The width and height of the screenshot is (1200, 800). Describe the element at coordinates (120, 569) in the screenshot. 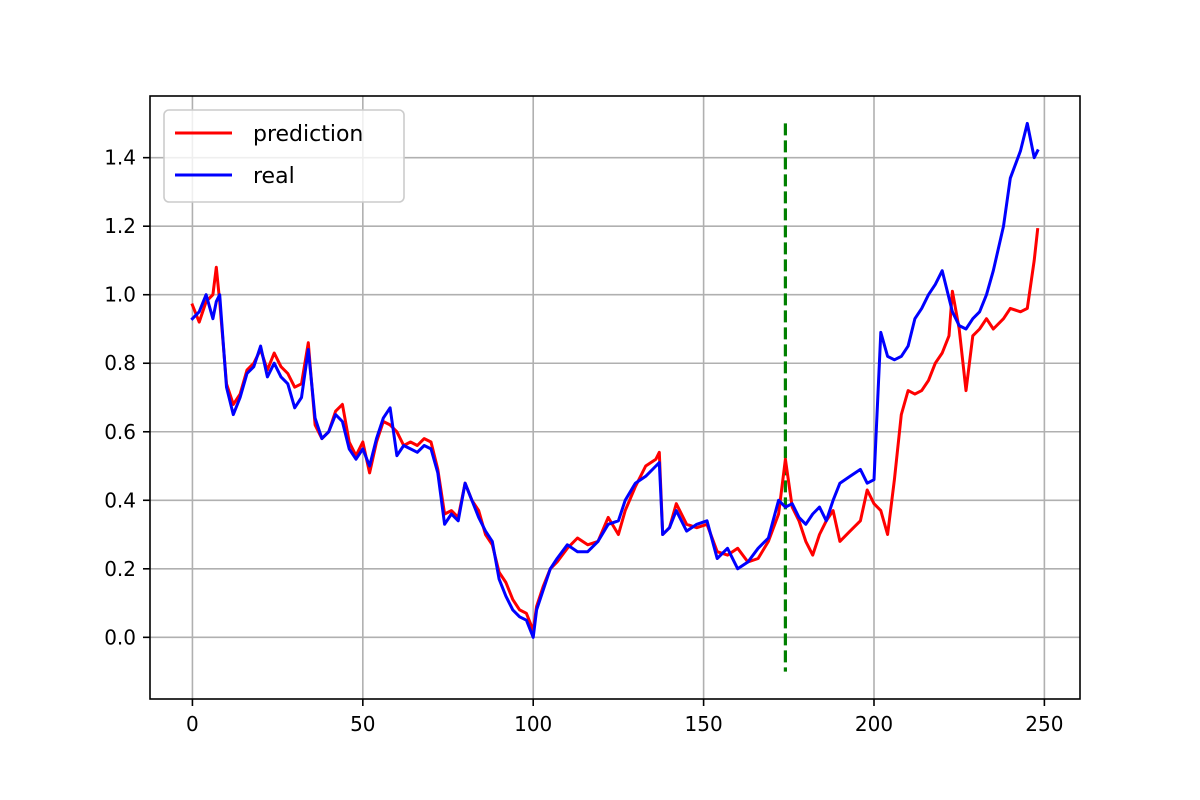

I see `y-tick-label: 0.2` at that location.